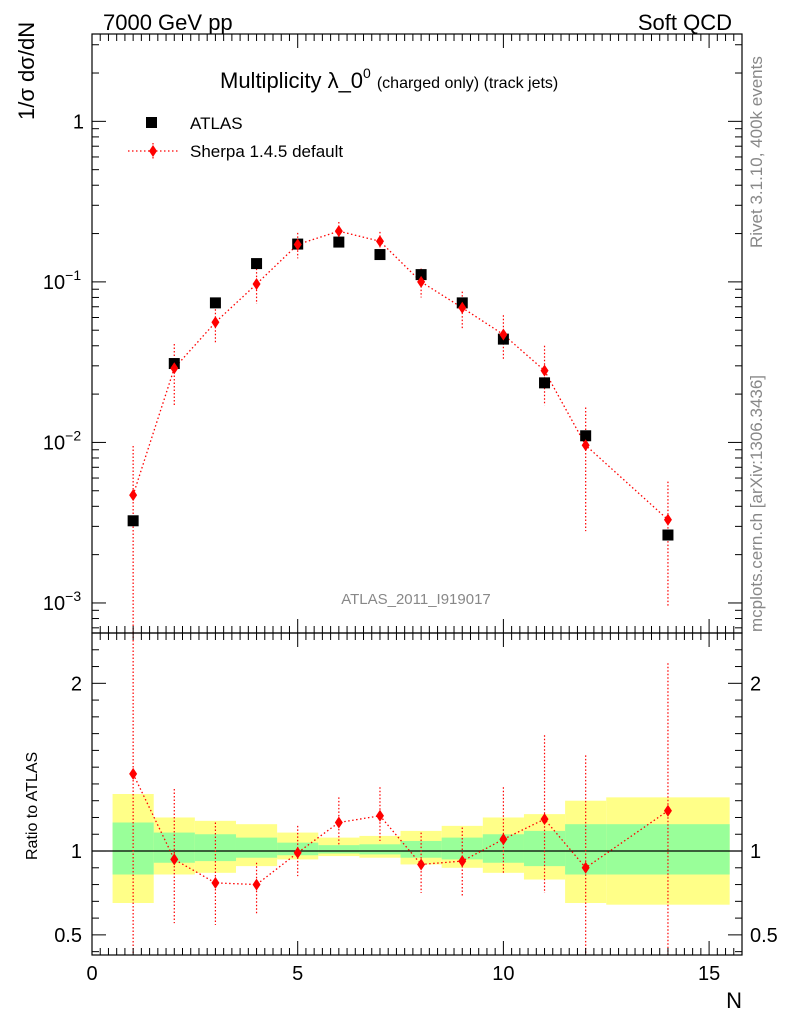  Describe the element at coordinates (78, 122) in the screenshot. I see `main-y-tick-label: 1` at that location.